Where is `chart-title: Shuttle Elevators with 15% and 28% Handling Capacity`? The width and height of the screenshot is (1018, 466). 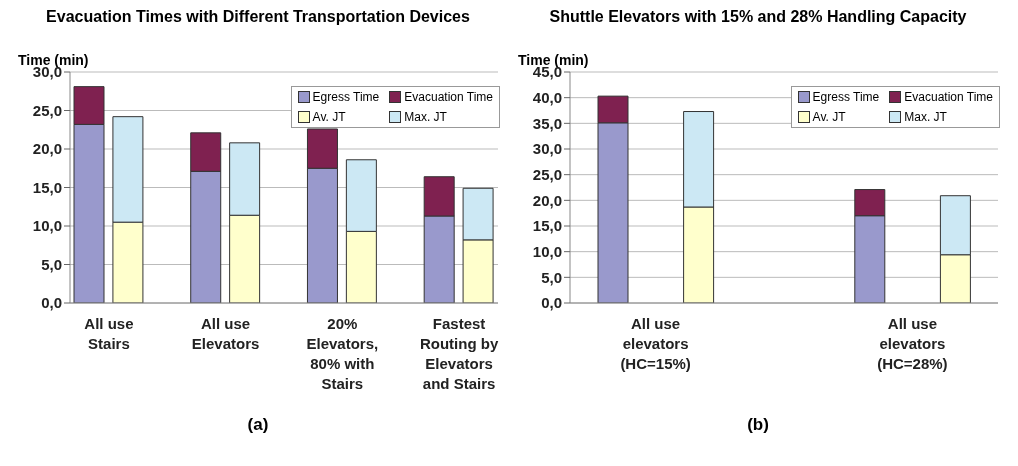
chart-title: Shuttle Elevators with 15% and 28% Handling Capacity is located at coordinates (758, 17).